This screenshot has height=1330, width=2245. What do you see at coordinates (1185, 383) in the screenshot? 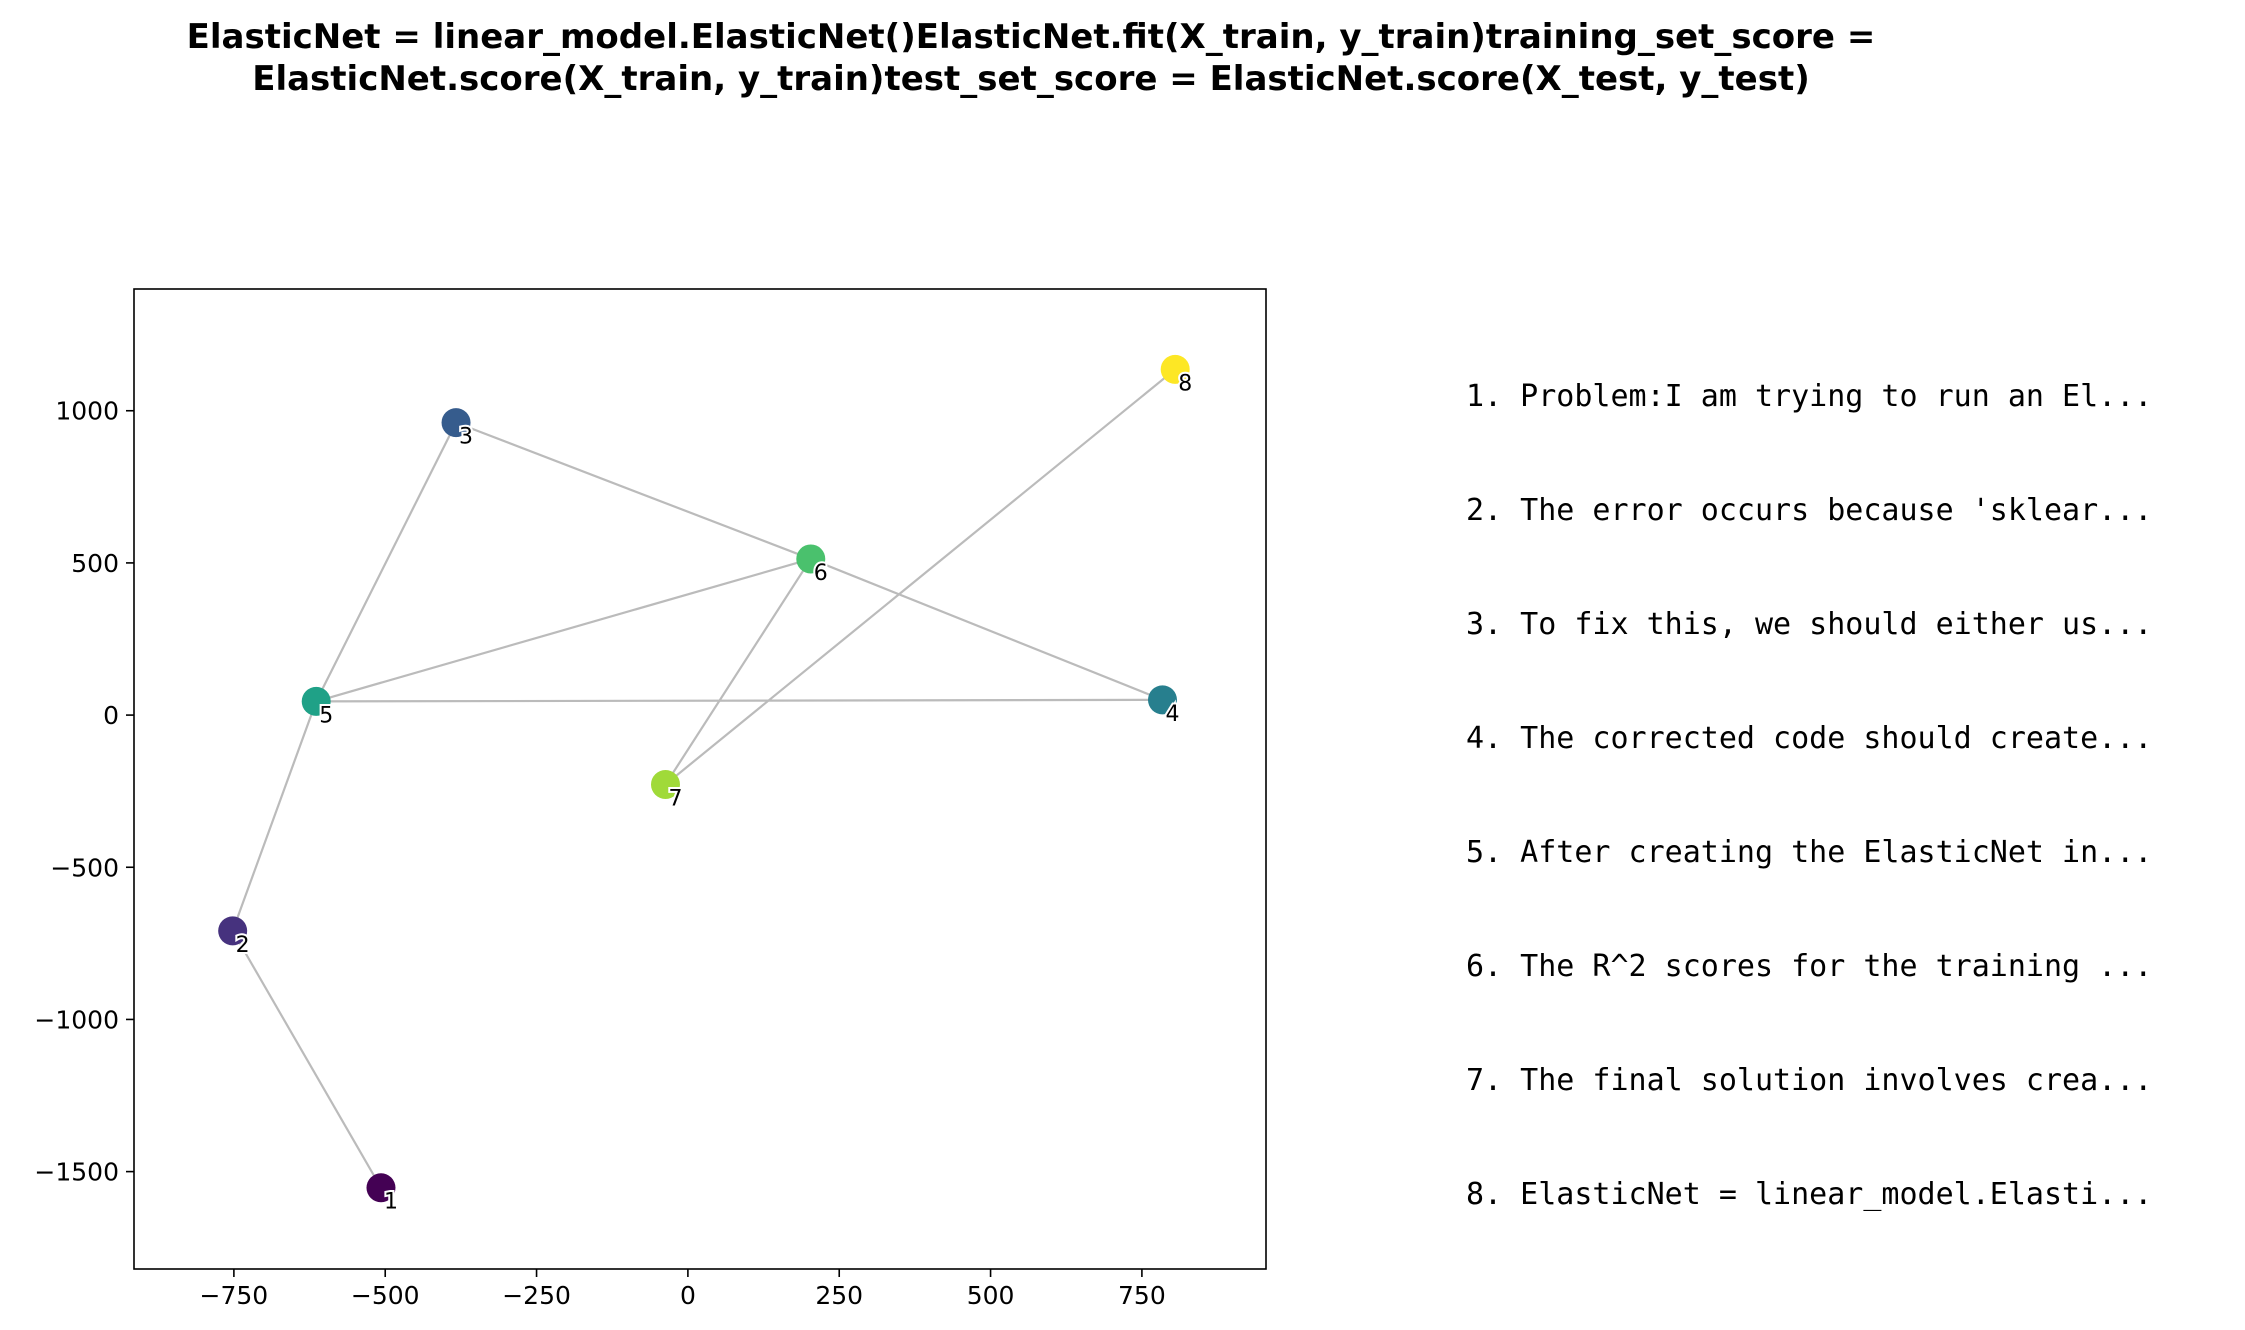
I see `point-label-8: 8` at bounding box center [1185, 383].